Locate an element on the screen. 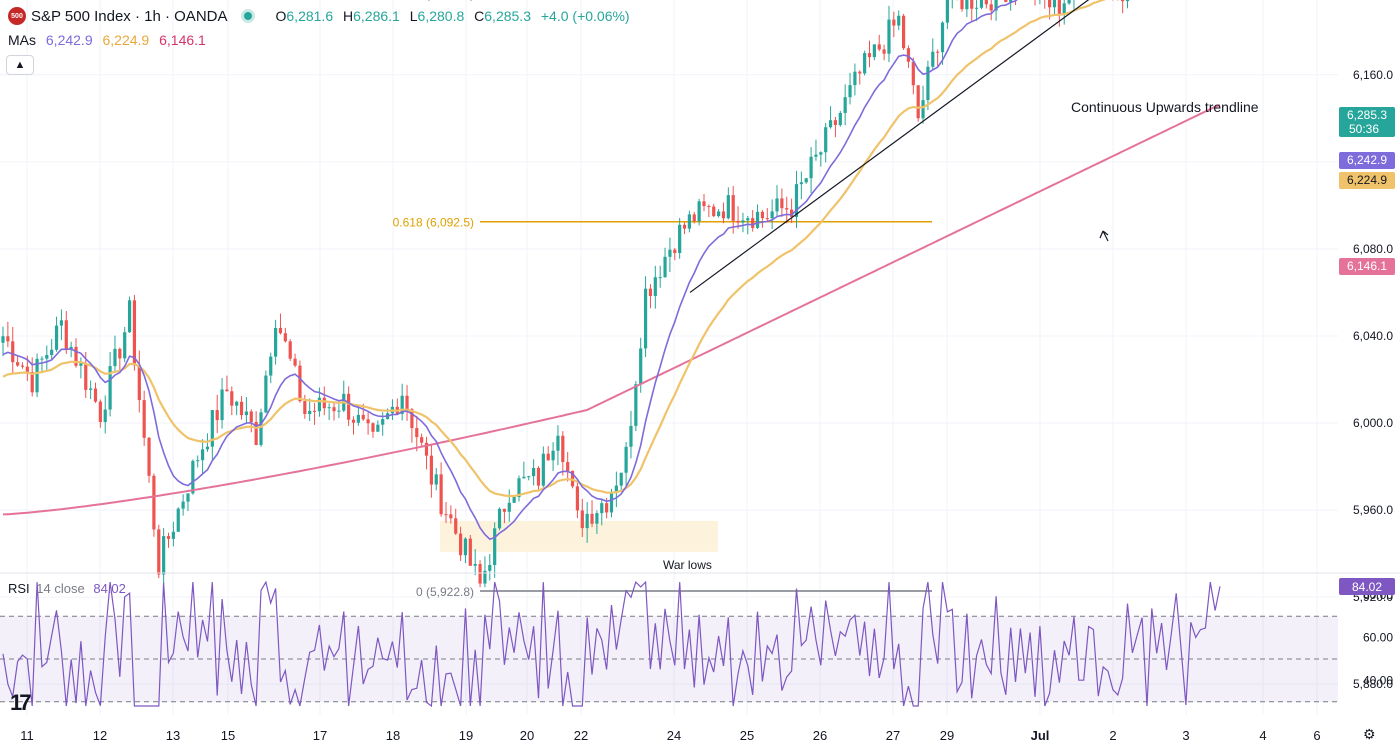 The height and width of the screenshot is (745, 1400). rsi-value: 84.02 is located at coordinates (109, 588).